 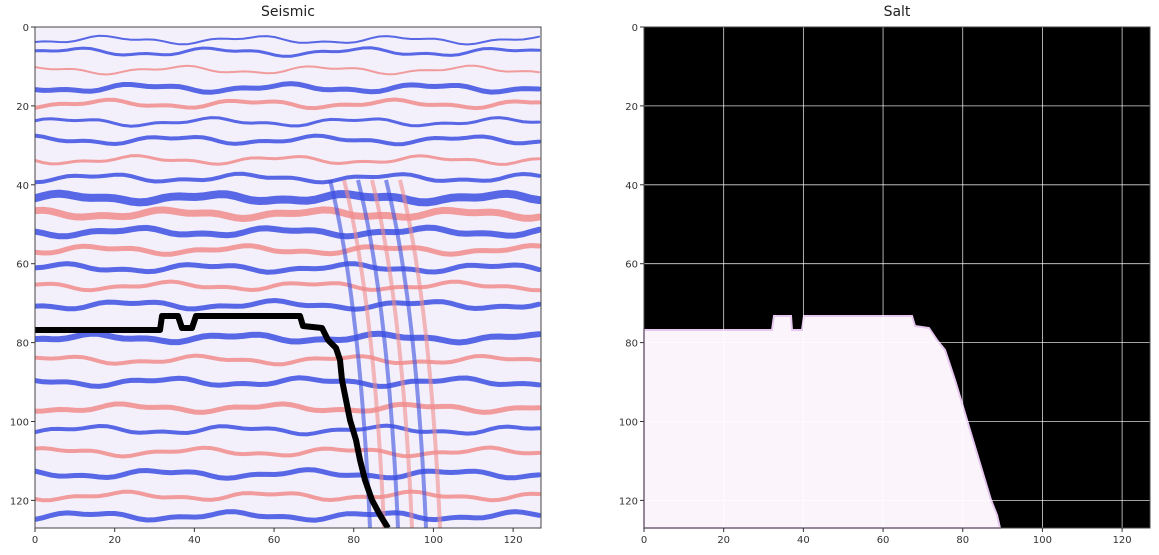 What do you see at coordinates (822, 422) in the screenshot?
I see `salt-region` at bounding box center [822, 422].